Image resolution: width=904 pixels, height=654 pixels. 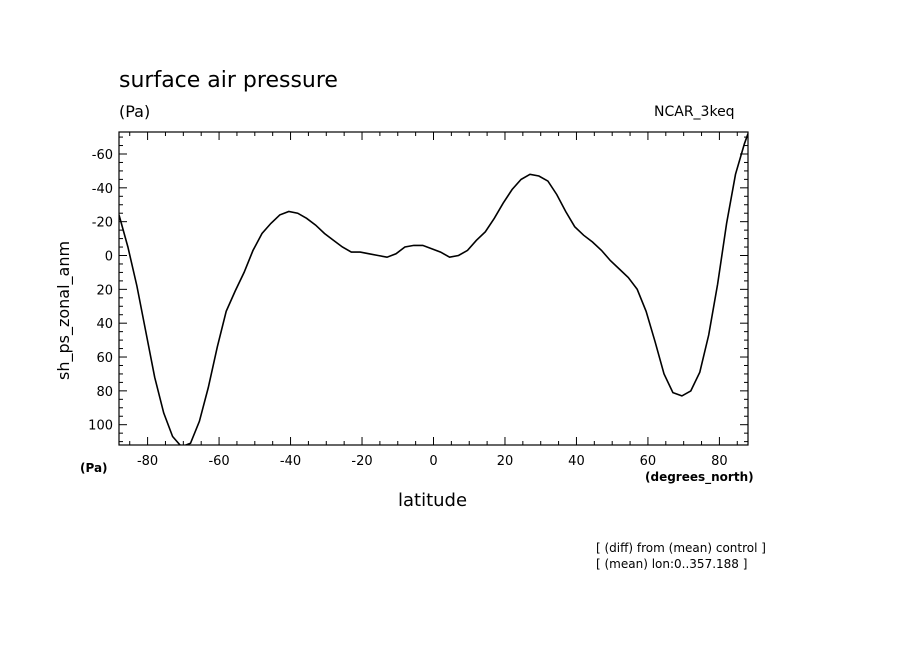 What do you see at coordinates (576, 461) in the screenshot?
I see `x-tick-label: 40` at bounding box center [576, 461].